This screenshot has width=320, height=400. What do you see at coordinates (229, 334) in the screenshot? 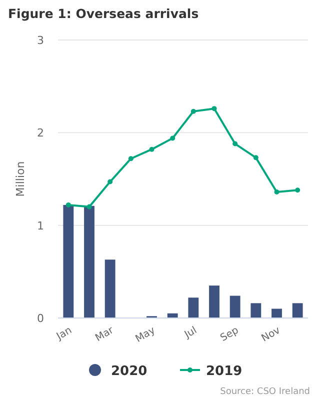
I see `x-tick-label: Sep` at bounding box center [229, 334].